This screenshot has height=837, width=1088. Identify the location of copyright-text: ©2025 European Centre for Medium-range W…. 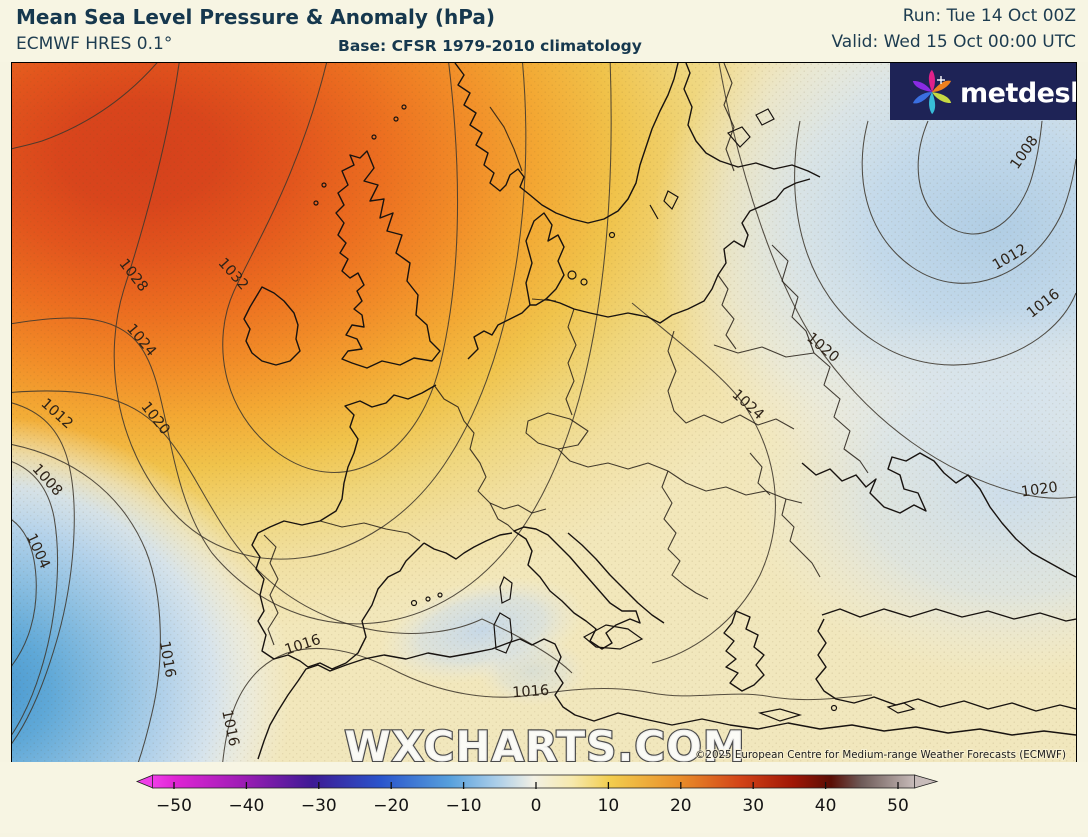
(880, 755).